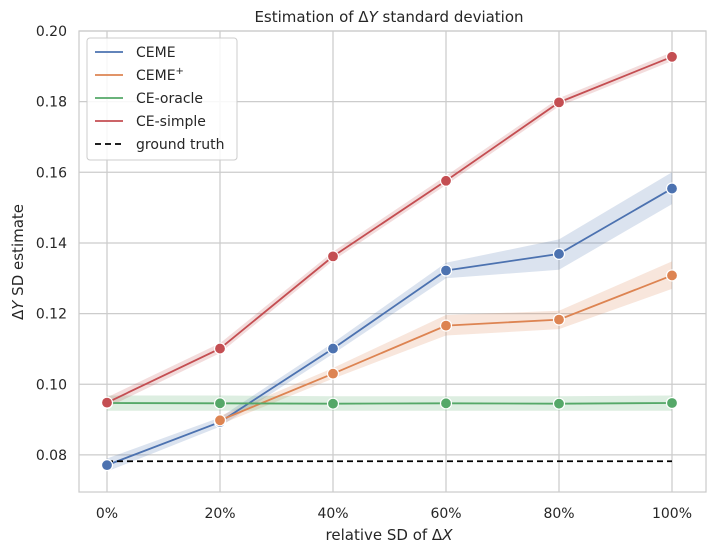 Image resolution: width=708 pixels, height=553 pixels. I want to click on y-tick-label: 0.14, so click(51, 244).